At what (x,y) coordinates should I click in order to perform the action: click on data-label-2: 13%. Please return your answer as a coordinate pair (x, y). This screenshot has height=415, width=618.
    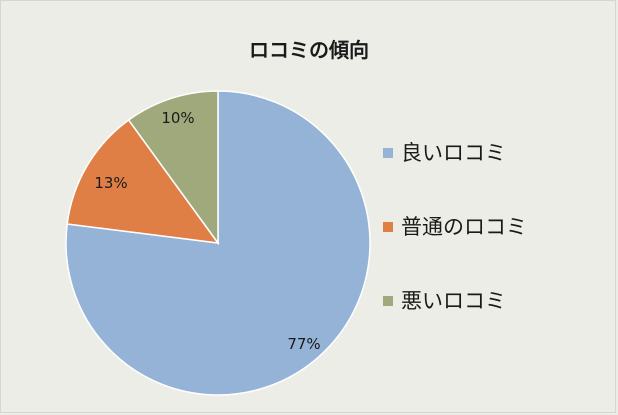
    Looking at the image, I should click on (110, 183).